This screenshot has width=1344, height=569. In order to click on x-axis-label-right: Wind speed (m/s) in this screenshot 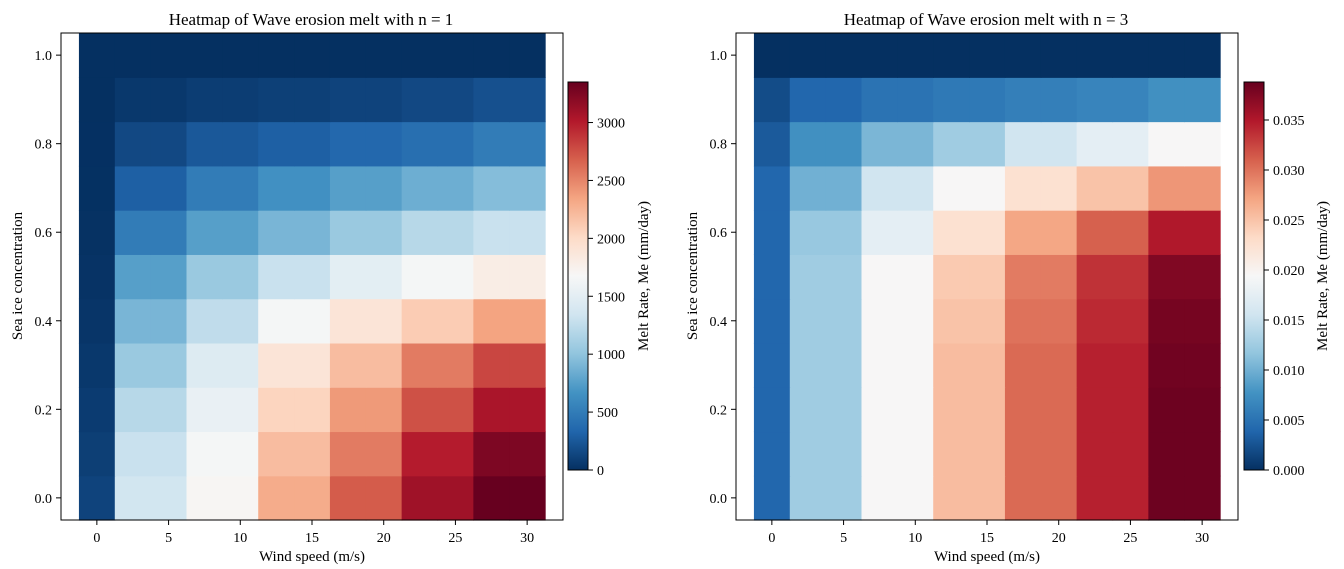, I will do `click(987, 557)`.